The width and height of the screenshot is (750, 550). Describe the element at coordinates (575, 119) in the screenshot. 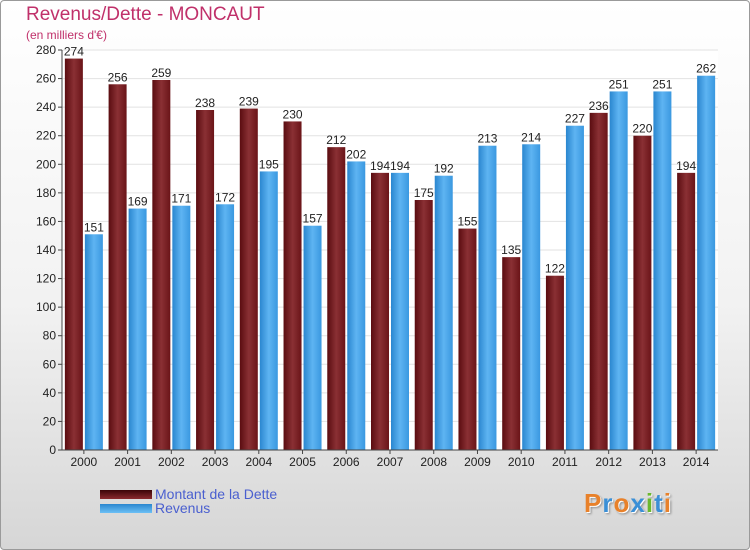

I see `data-label: 227` at that location.